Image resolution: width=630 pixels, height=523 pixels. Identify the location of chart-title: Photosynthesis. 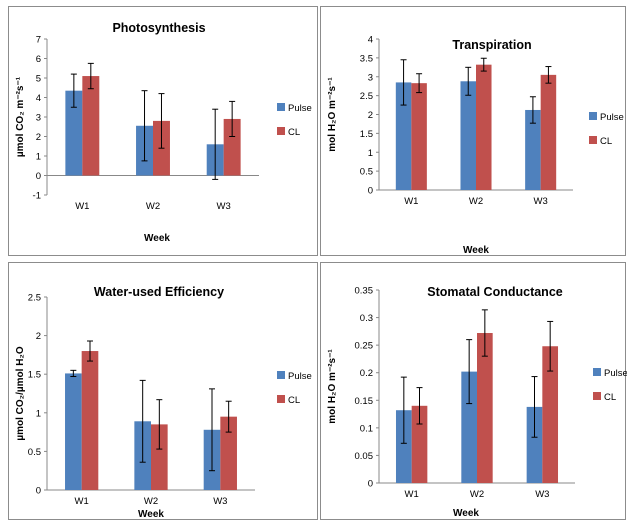
(158, 28).